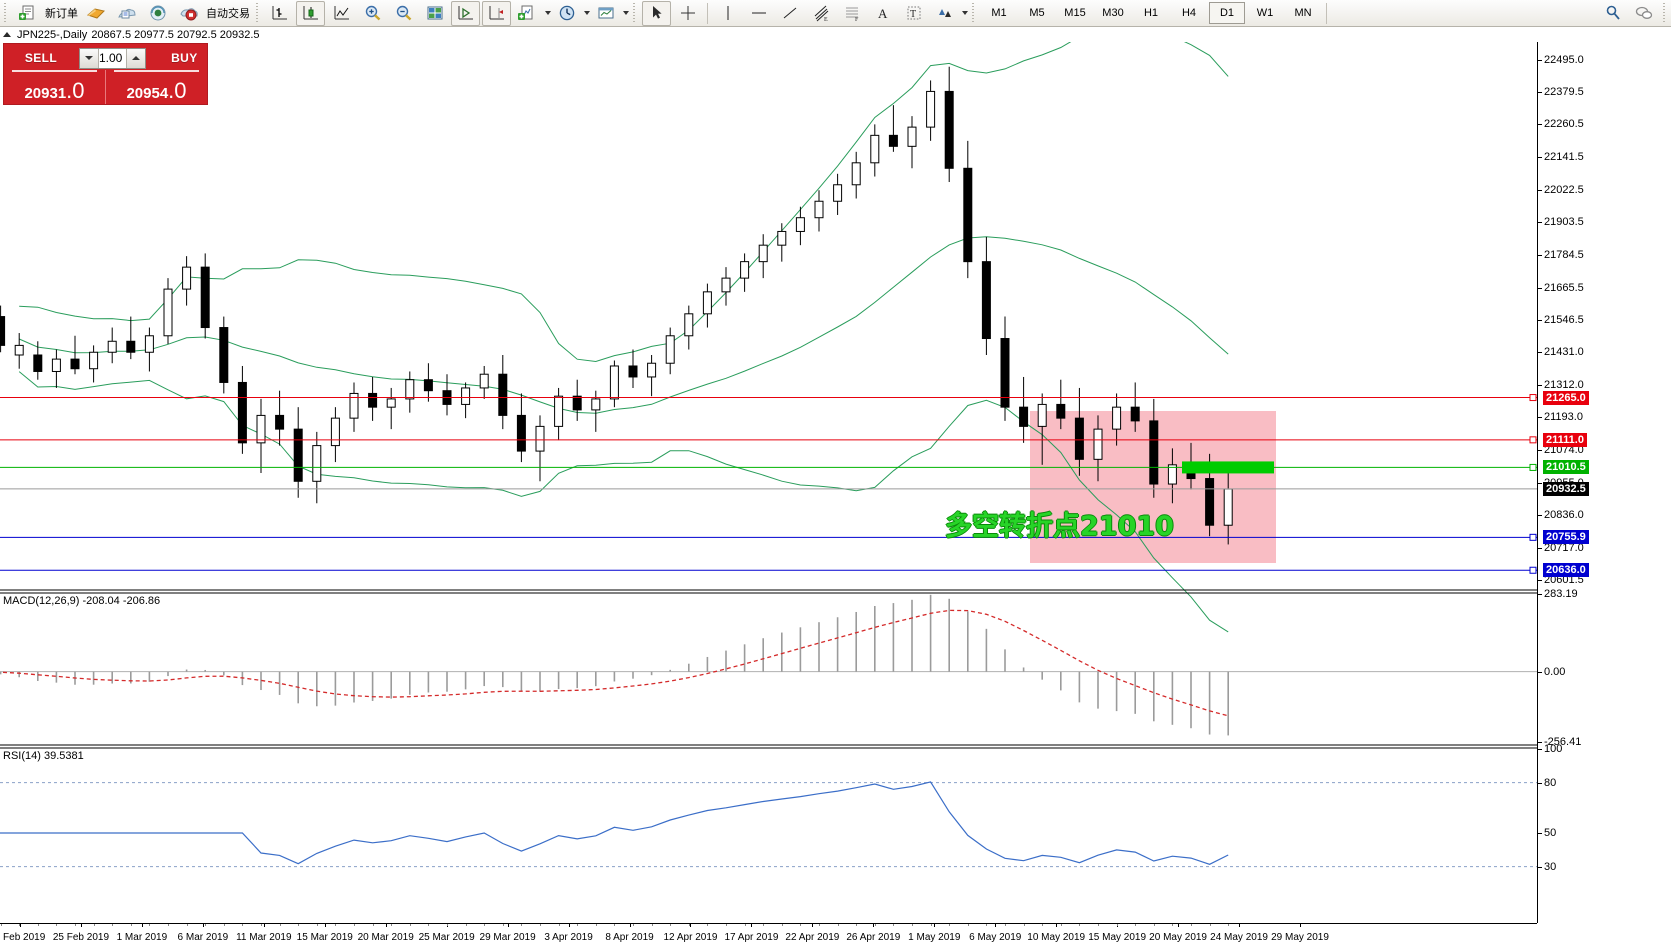 This screenshot has width=1671, height=948. I want to click on timeframe-h4: H4, so click(1189, 13).